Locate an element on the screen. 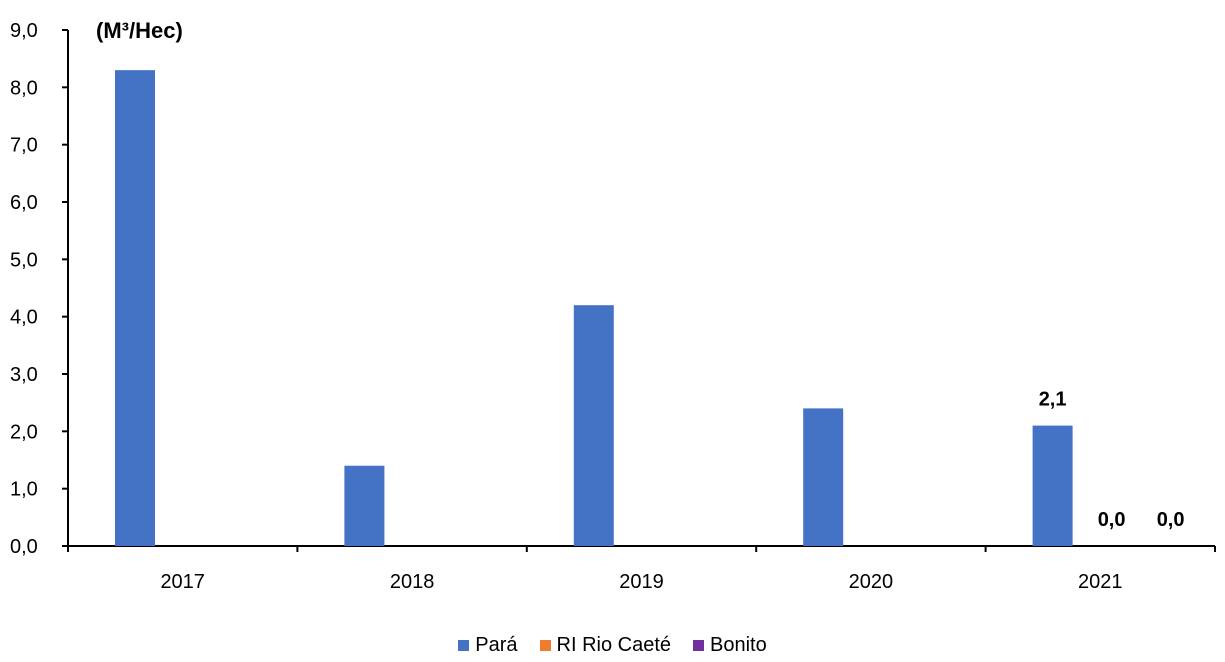 This screenshot has width=1225, height=662. legend-label: RI Rio Caeté is located at coordinates (614, 645).